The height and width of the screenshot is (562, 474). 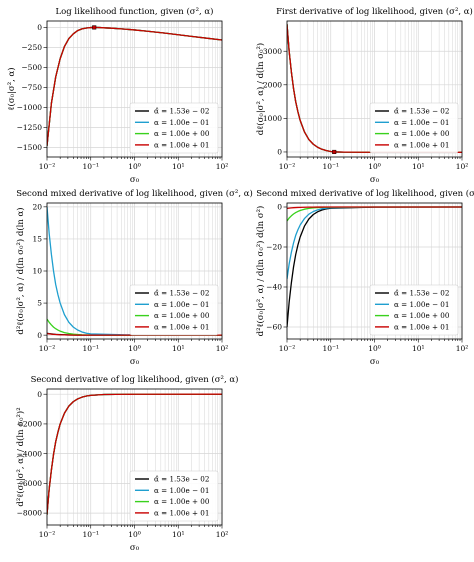 What do you see at coordinates (20, 456) in the screenshot?
I see `y-axis-label: d²ℓ(σ₀|σ², α) / d(ln σ₀²)²` at bounding box center [20, 456].